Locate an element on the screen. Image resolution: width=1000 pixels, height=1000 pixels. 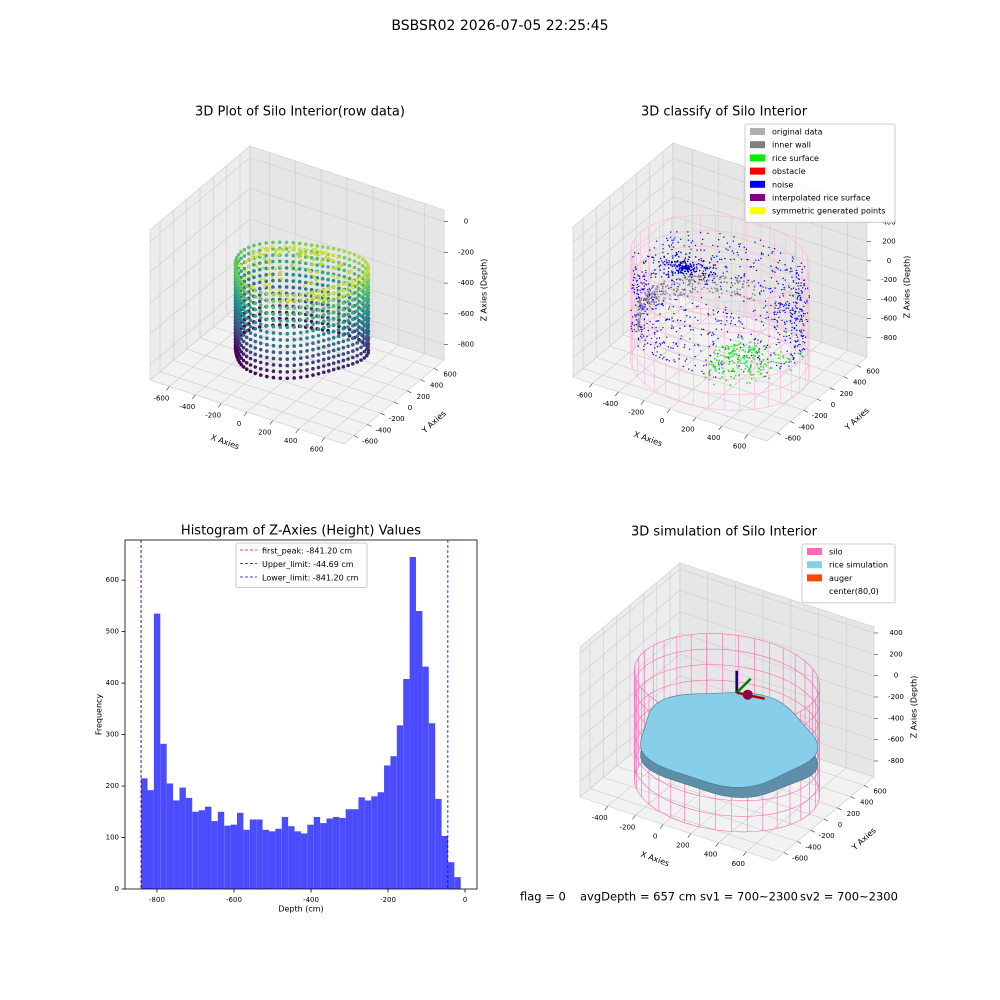
x-tick-label: -600 is located at coordinates (584, 395).